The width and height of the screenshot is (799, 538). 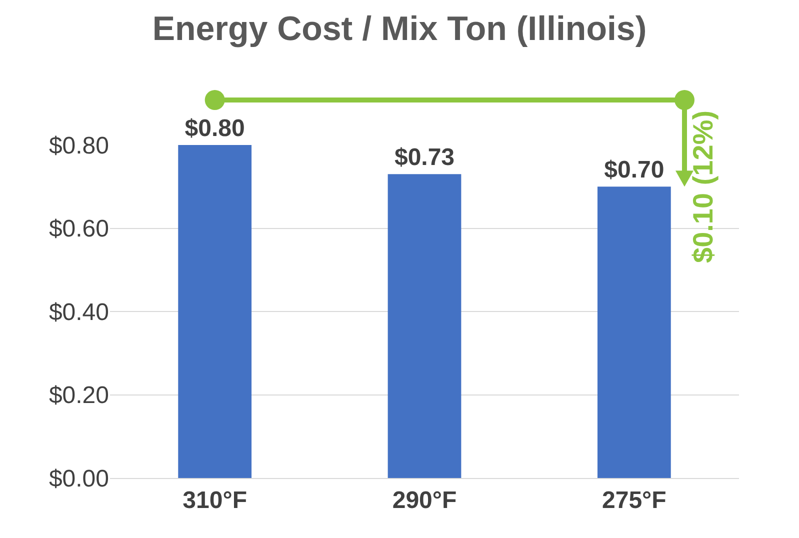 What do you see at coordinates (399, 29) in the screenshot?
I see `chart-title: Energy Cost / Mix Ton (Illinois)` at bounding box center [399, 29].